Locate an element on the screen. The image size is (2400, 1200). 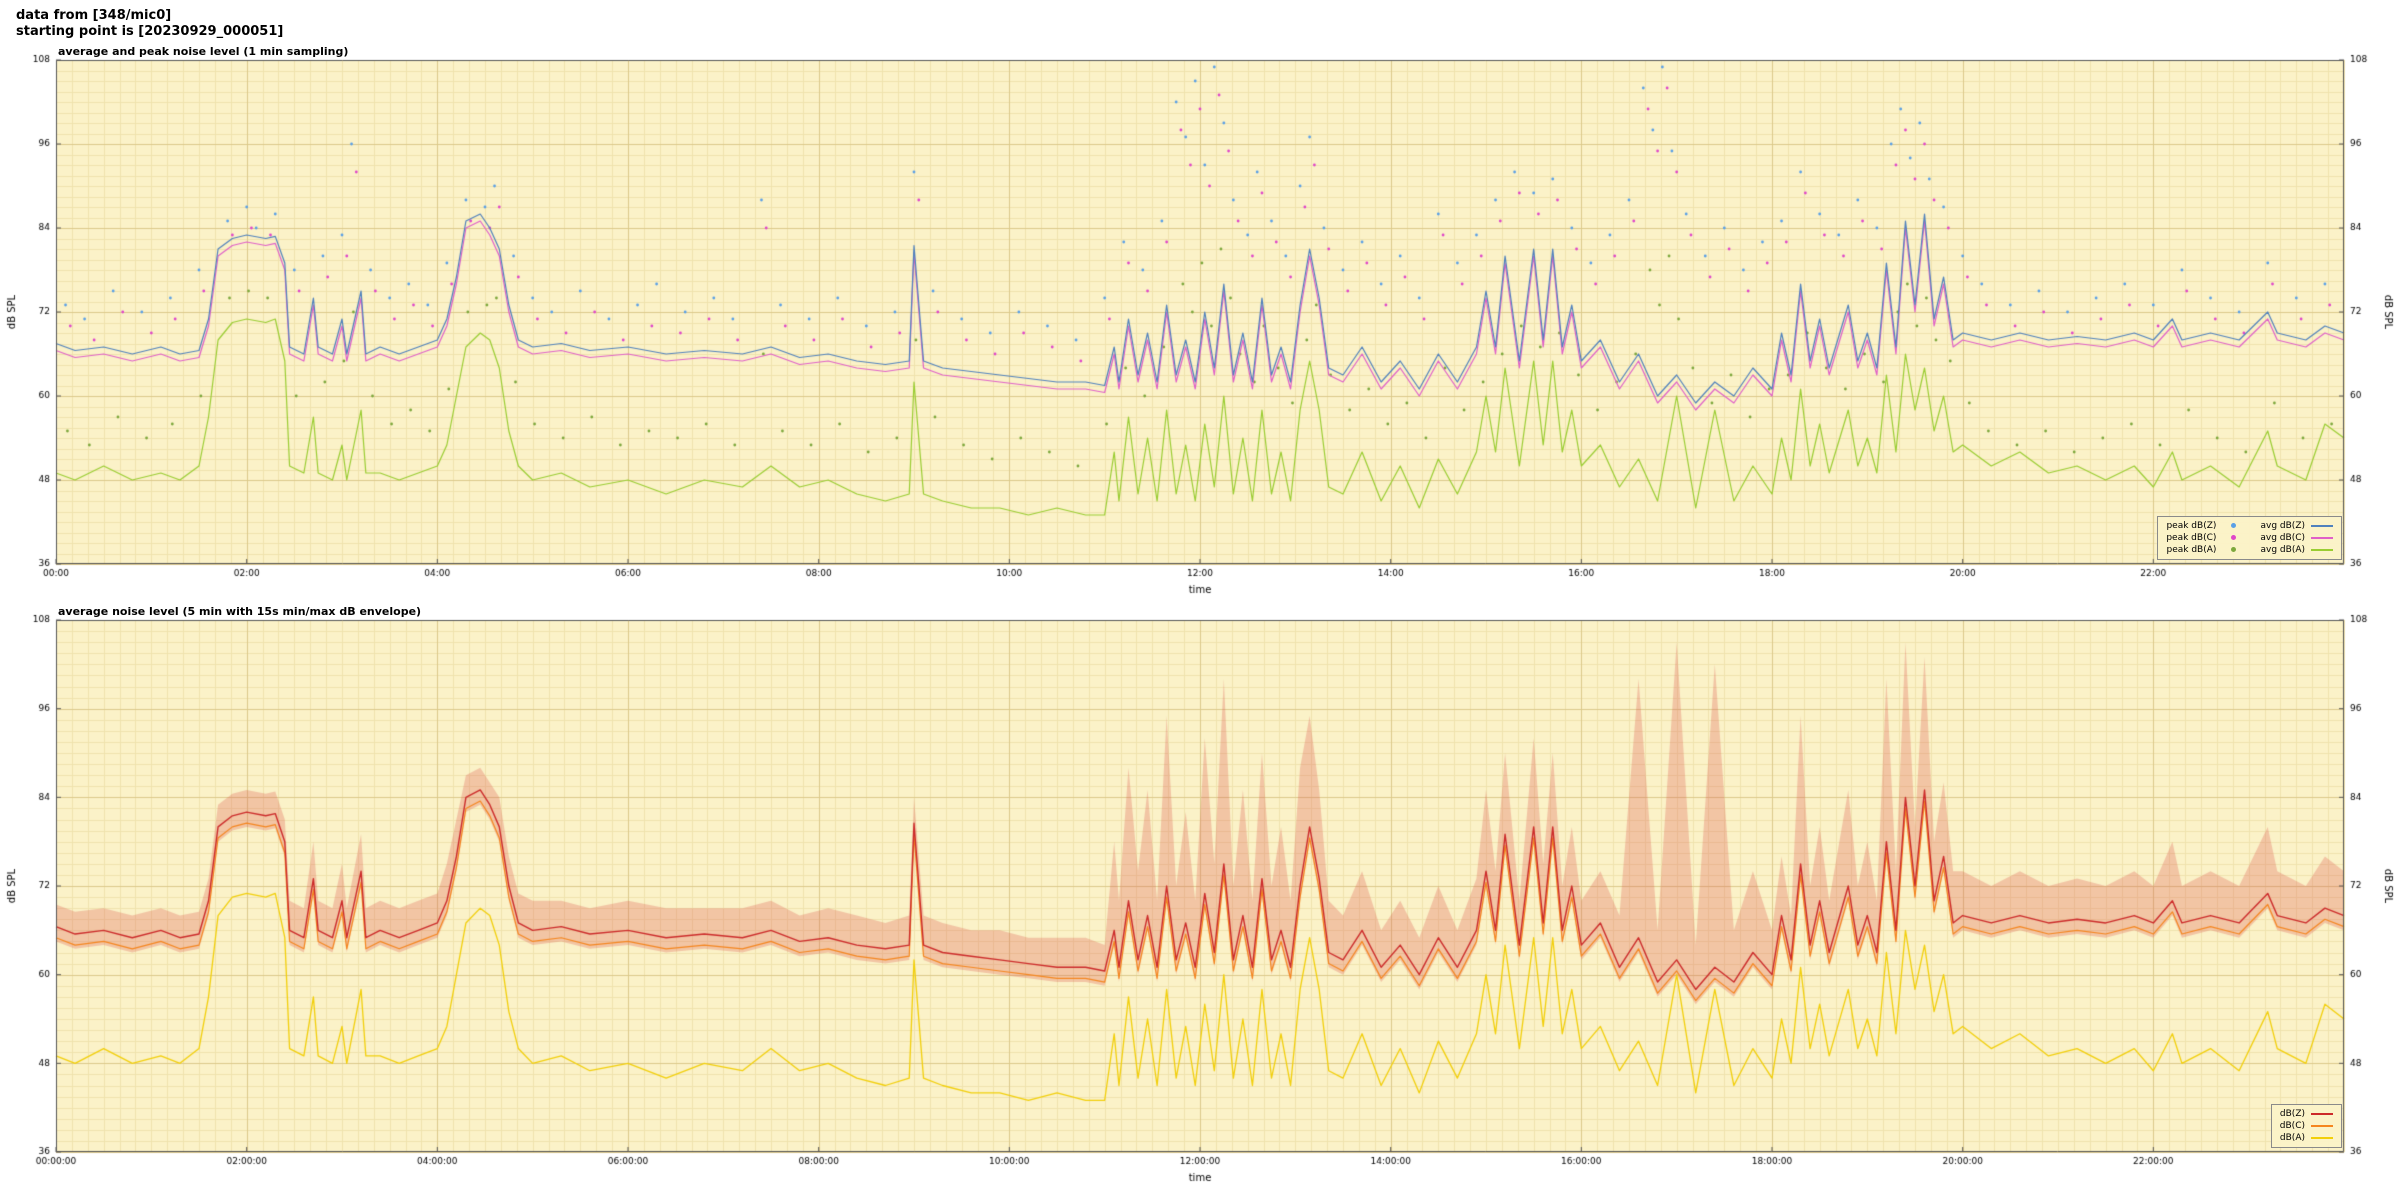
legend-label: dB(C) is located at coordinates (2292, 1126).